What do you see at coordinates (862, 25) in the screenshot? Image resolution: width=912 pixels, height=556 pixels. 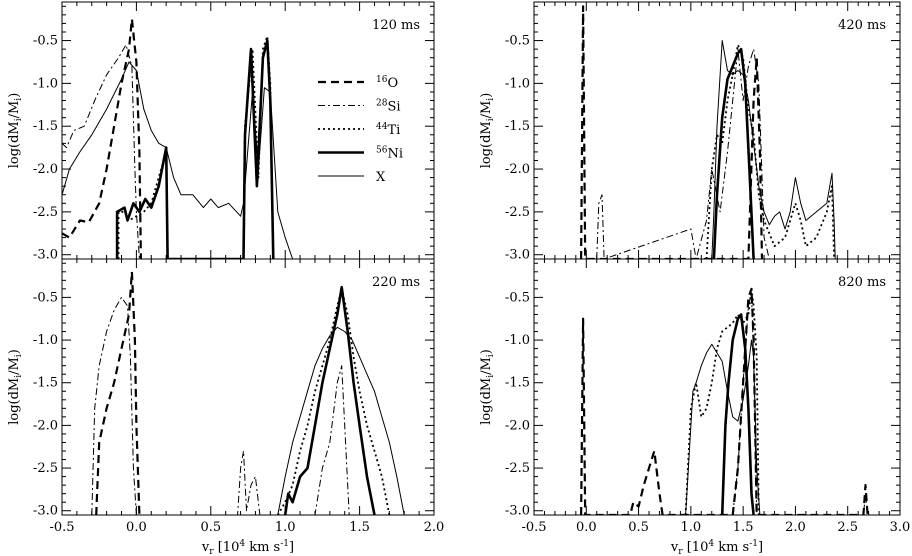 I see `panel-time-label: 420 ms` at bounding box center [862, 25].